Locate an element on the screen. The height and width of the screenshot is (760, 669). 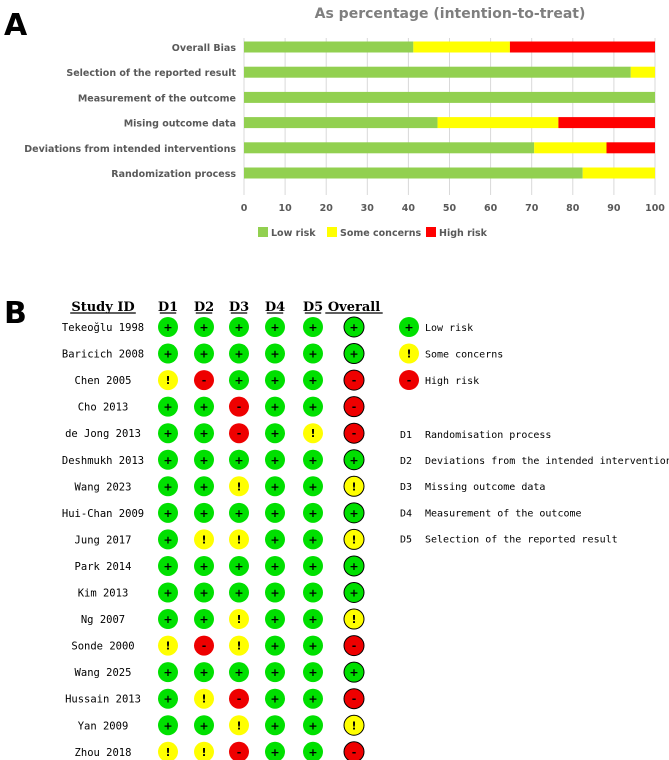
study-name: Wang 2023 is located at coordinates (103, 487).